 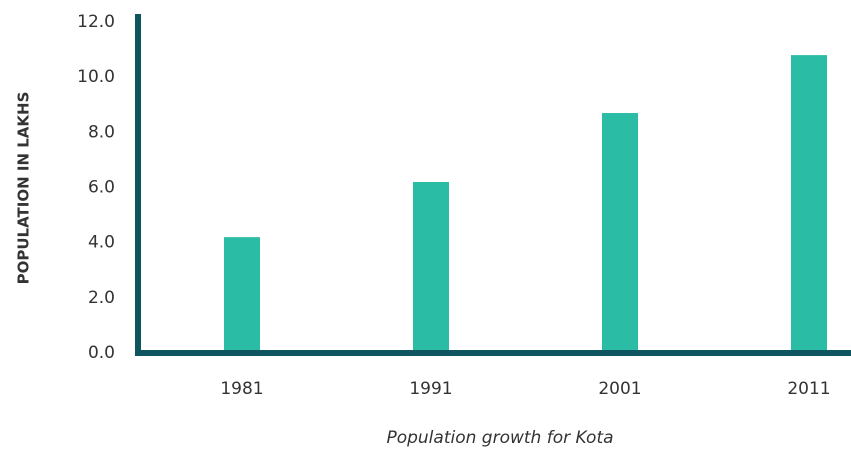 I want to click on y-tick-label: 8.0, so click(x=101, y=132).